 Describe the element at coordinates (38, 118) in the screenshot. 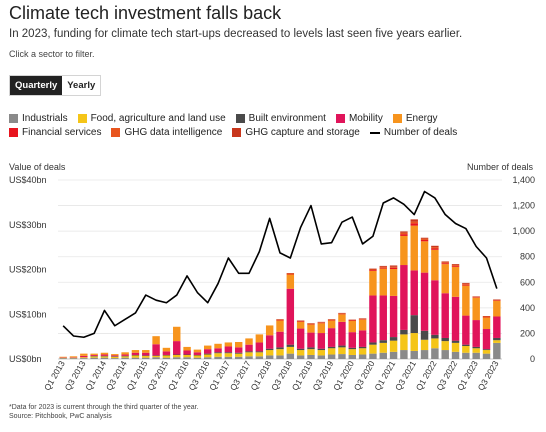

I see `legend-item-industrials: Industrials` at that location.